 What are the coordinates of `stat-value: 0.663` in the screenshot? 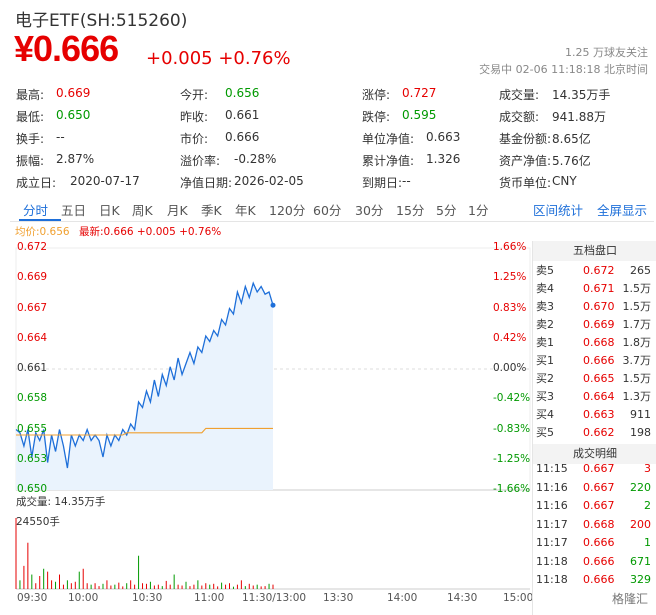 It's located at (443, 137).